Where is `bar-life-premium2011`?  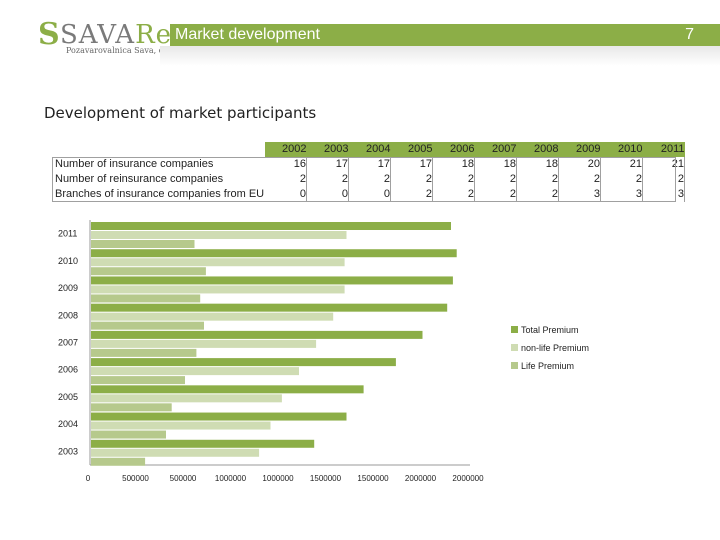 bar-life-premium2011 is located at coordinates (143, 244).